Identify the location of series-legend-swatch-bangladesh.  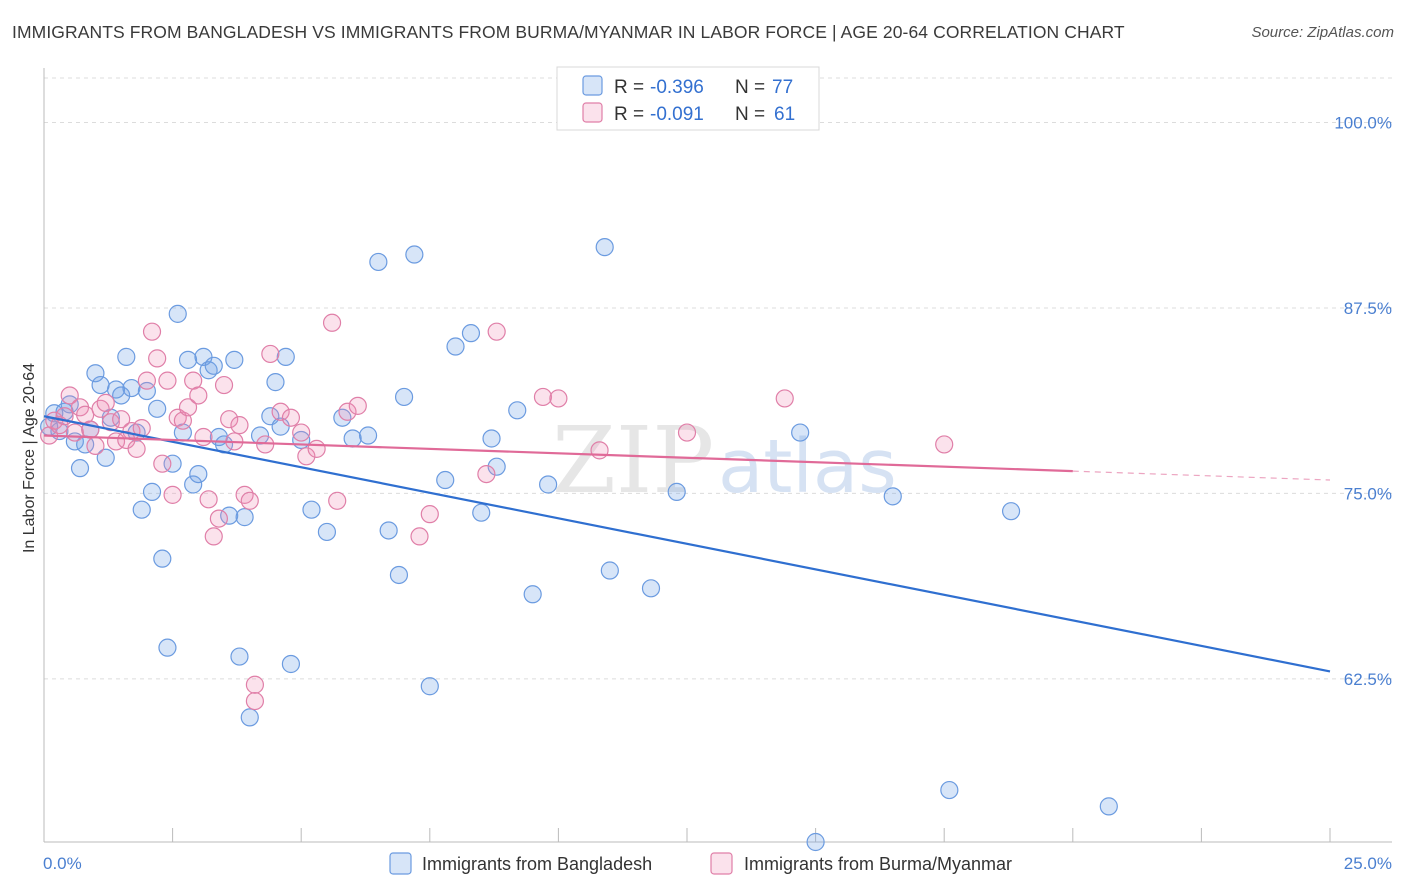
(400, 863).